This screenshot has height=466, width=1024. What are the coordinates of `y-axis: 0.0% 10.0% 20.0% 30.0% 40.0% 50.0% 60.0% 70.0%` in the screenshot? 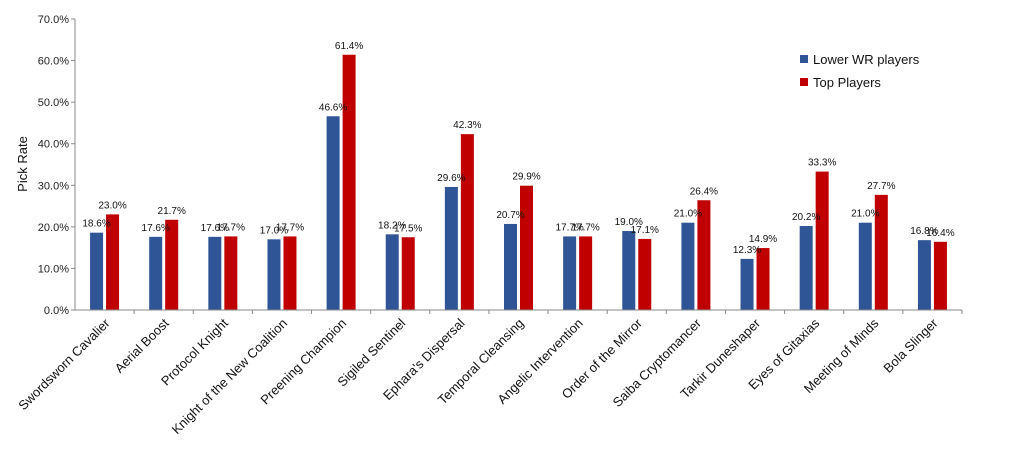 It's located at (57, 165).